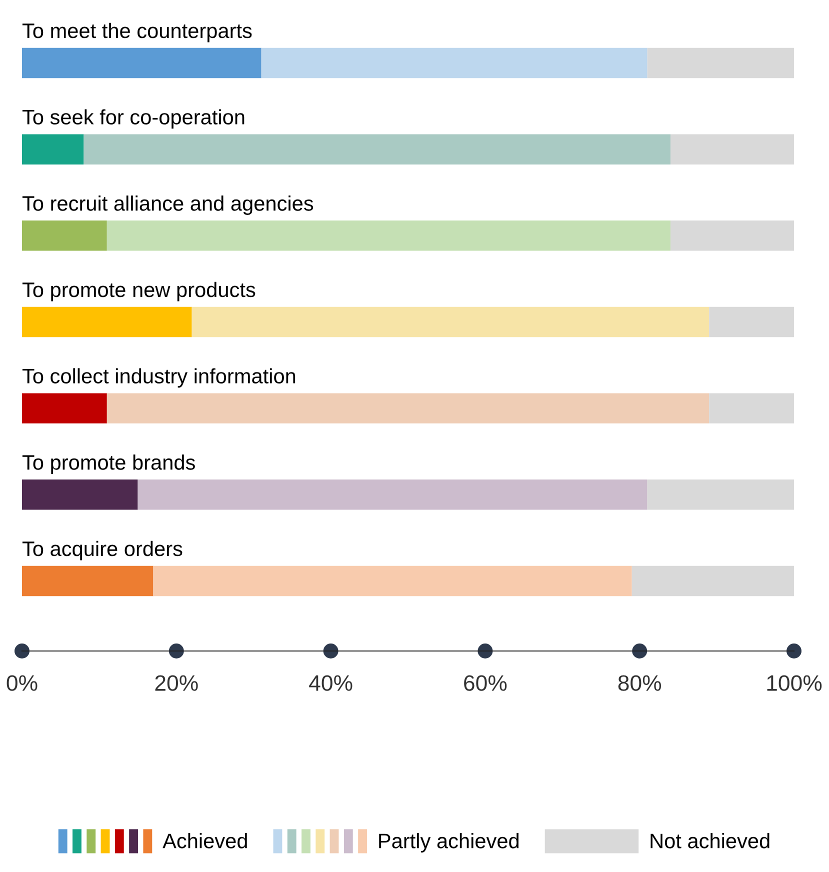 This screenshot has height=872, width=829. What do you see at coordinates (137, 32) in the screenshot?
I see `y-tick-label: To meet the counterparts` at bounding box center [137, 32].